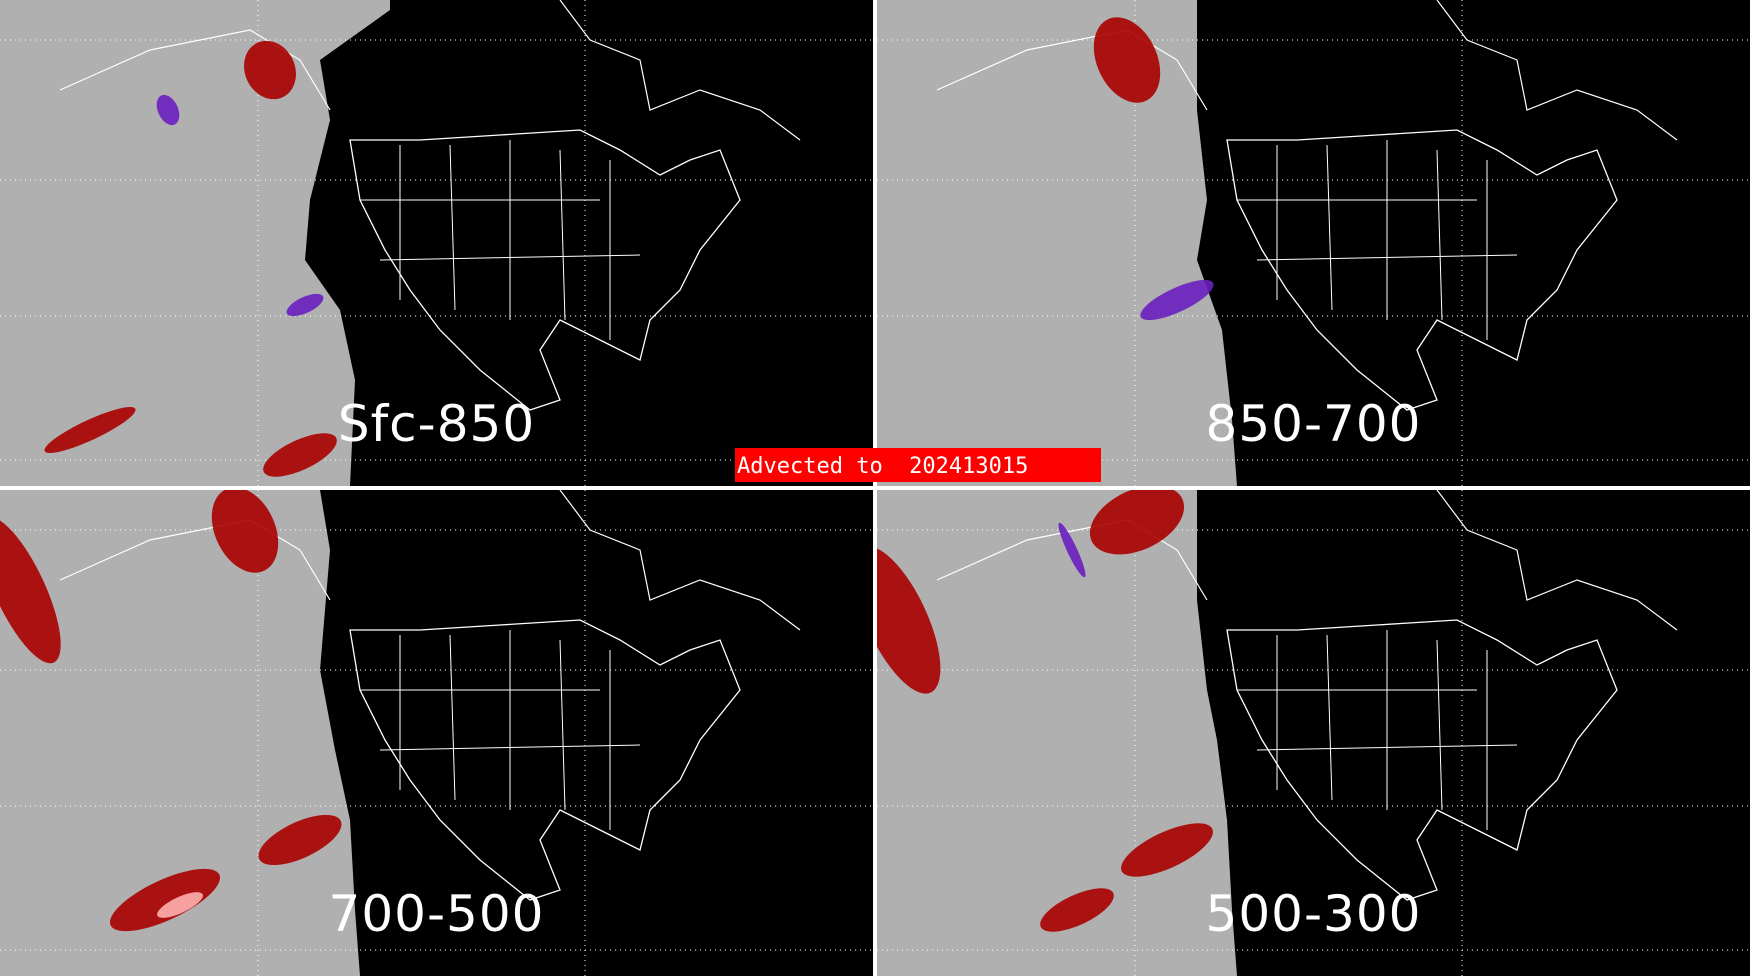 The image size is (1750, 976). I want to click on panel-label: Sfc-850, so click(436, 424).